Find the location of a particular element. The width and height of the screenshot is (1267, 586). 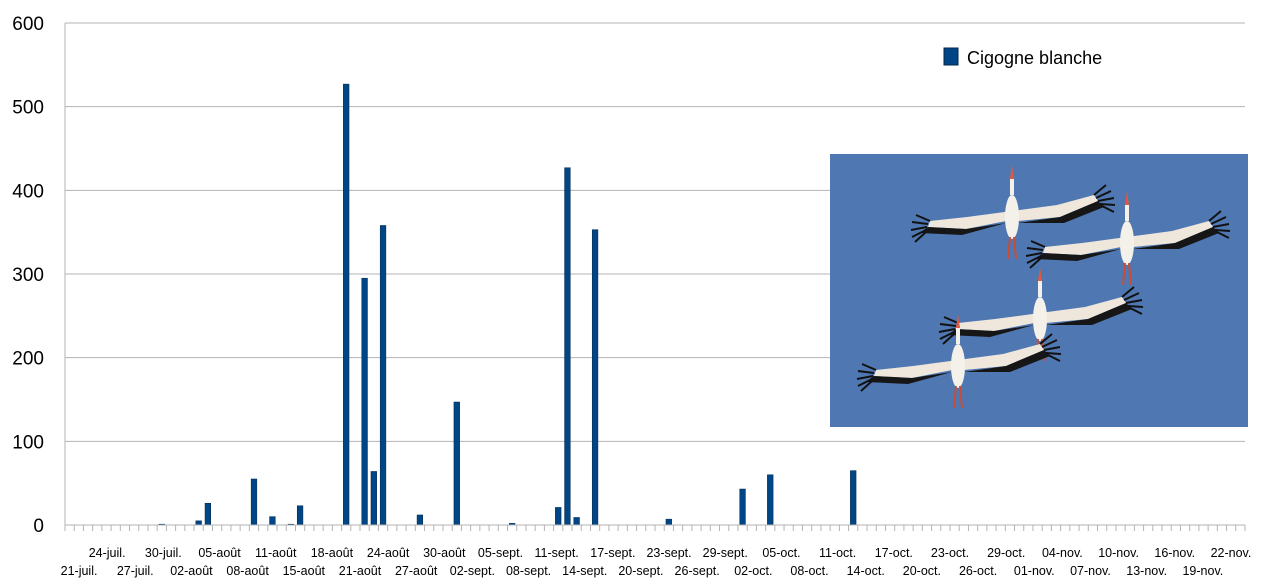

x-tick-label: 02-août is located at coordinates (191, 571).